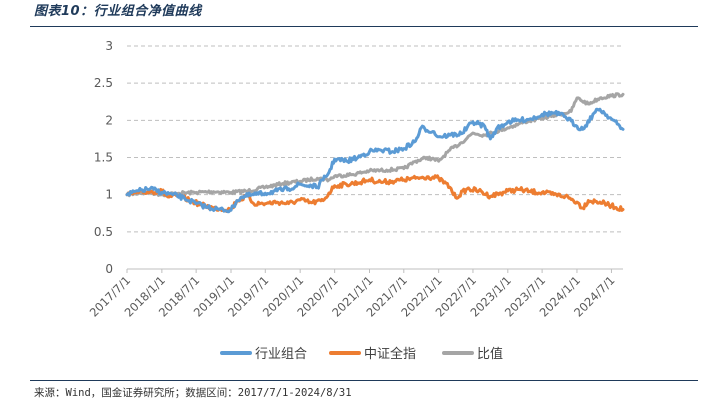 This screenshot has width=712, height=404. I want to click on y-axis-ticks: 0 0.5 1 1.5 2 2.5 3, so click(103, 157).